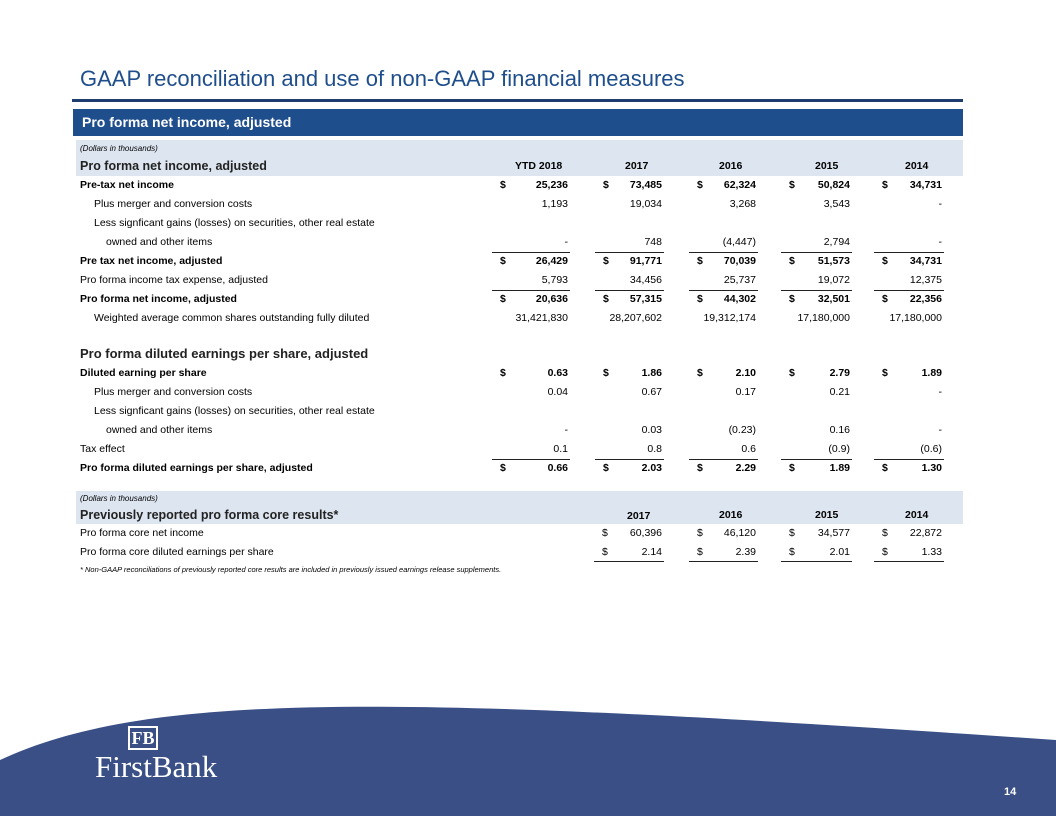 This screenshot has width=1056, height=816. Describe the element at coordinates (1010, 792) in the screenshot. I see `page-number: 14` at that location.